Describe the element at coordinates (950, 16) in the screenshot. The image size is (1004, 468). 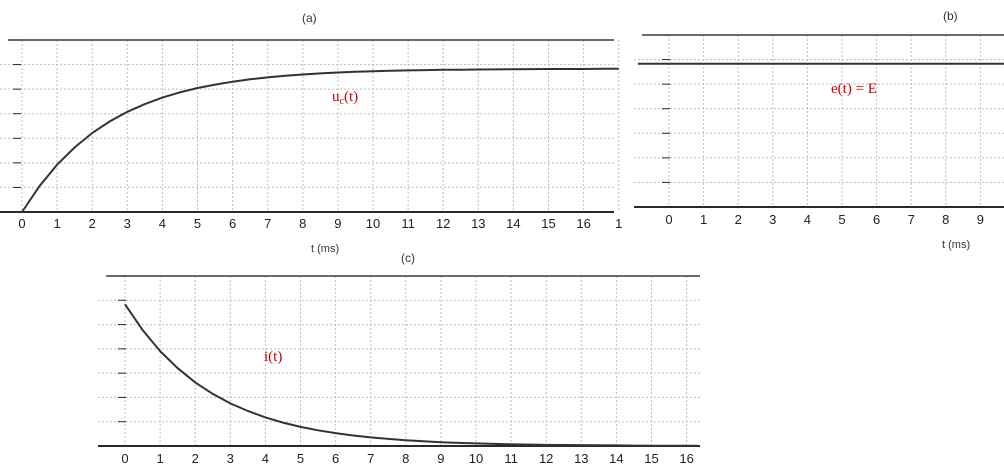
I see `panel-label: (b)` at that location.